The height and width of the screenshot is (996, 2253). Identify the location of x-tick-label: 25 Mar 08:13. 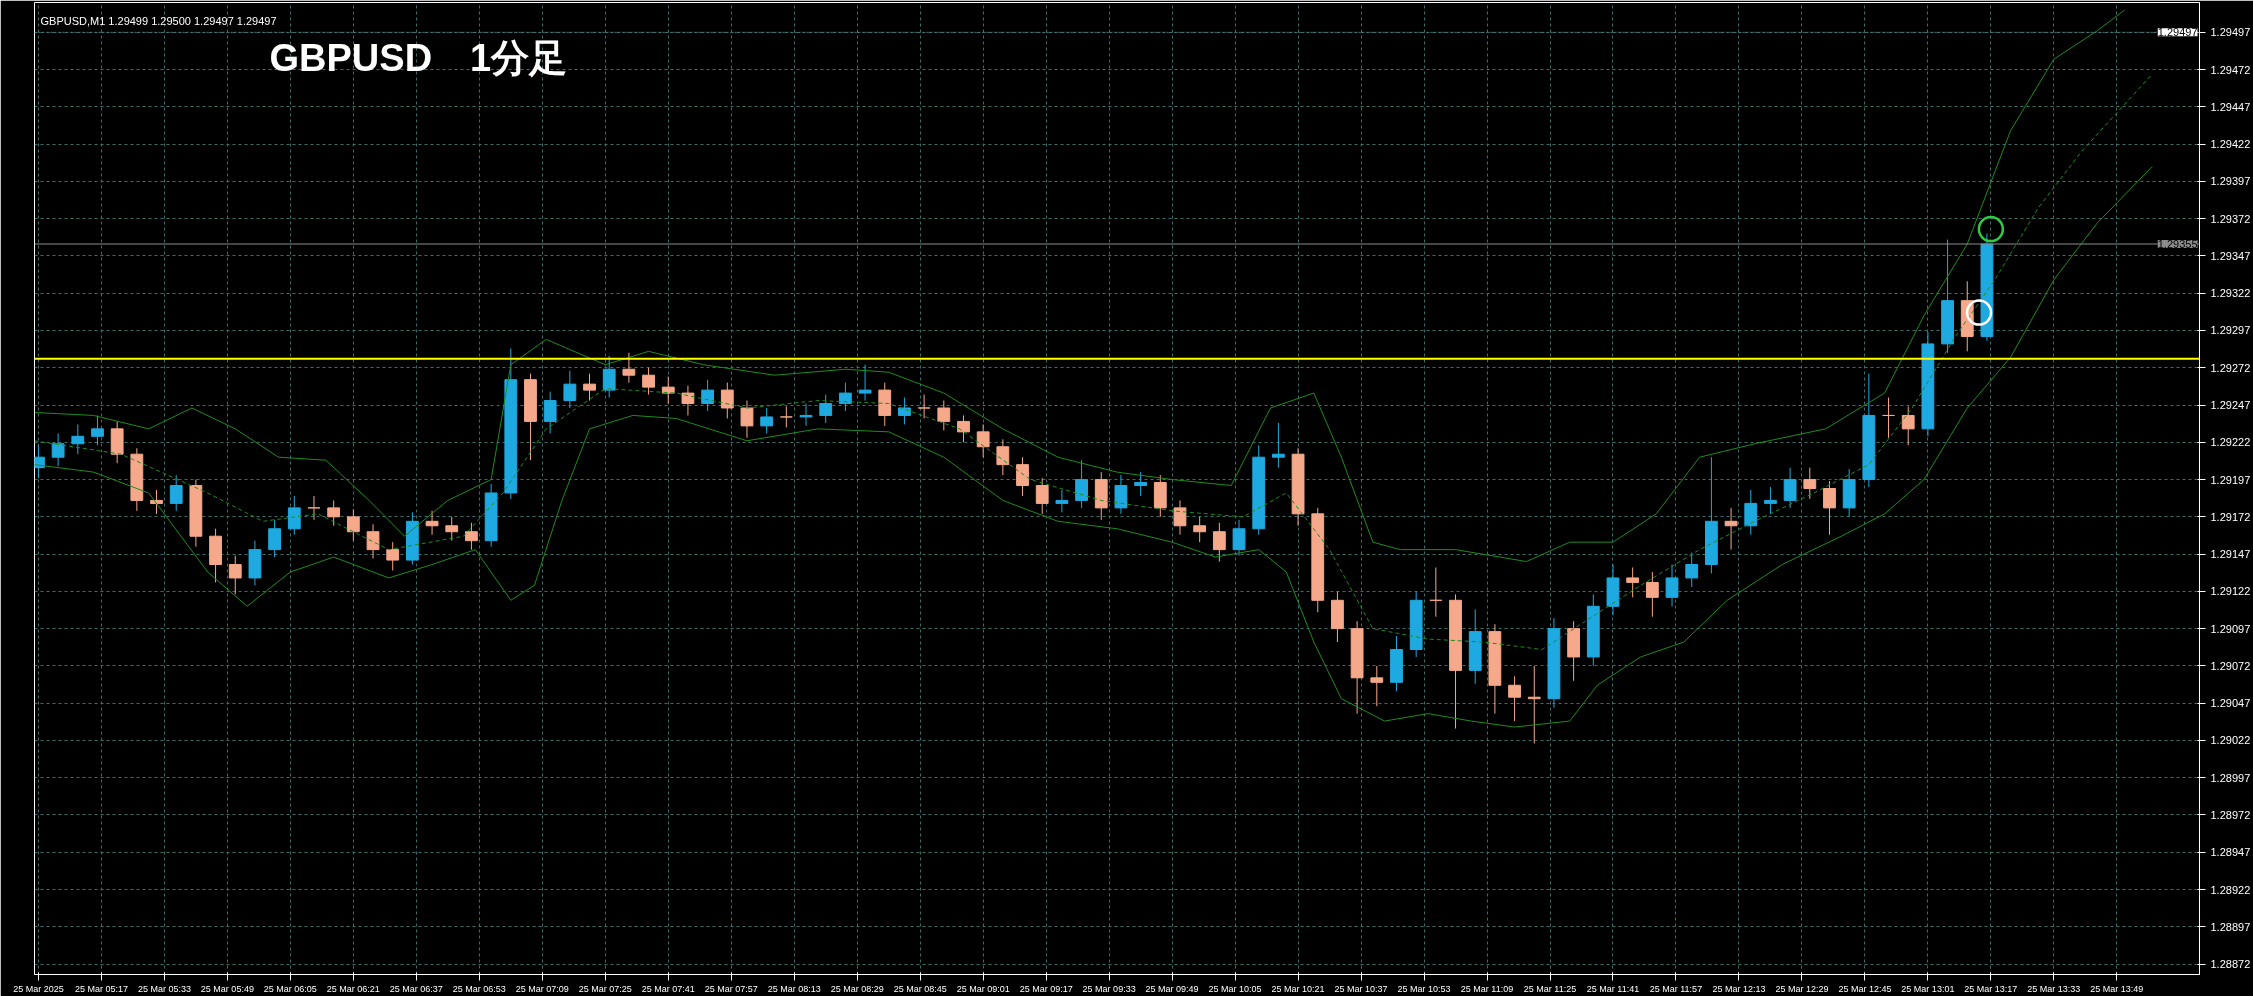
(794, 988).